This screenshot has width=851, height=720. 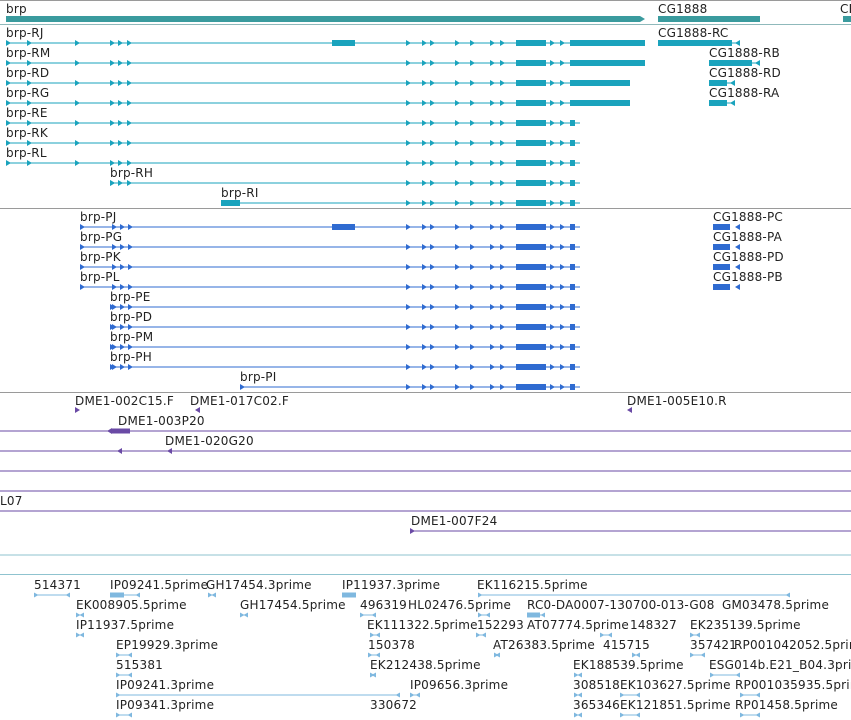 What do you see at coordinates (454, 521) in the screenshot?
I see `clone-label: DME1-007F24` at bounding box center [454, 521].